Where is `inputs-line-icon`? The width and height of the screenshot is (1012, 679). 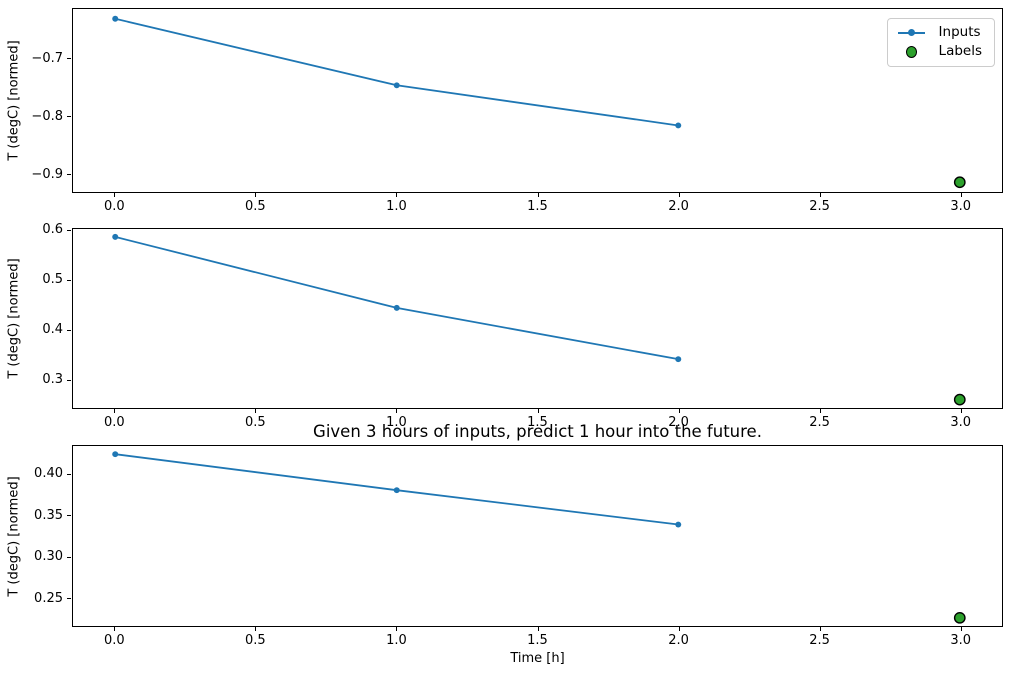
inputs-line-icon is located at coordinates (912, 32).